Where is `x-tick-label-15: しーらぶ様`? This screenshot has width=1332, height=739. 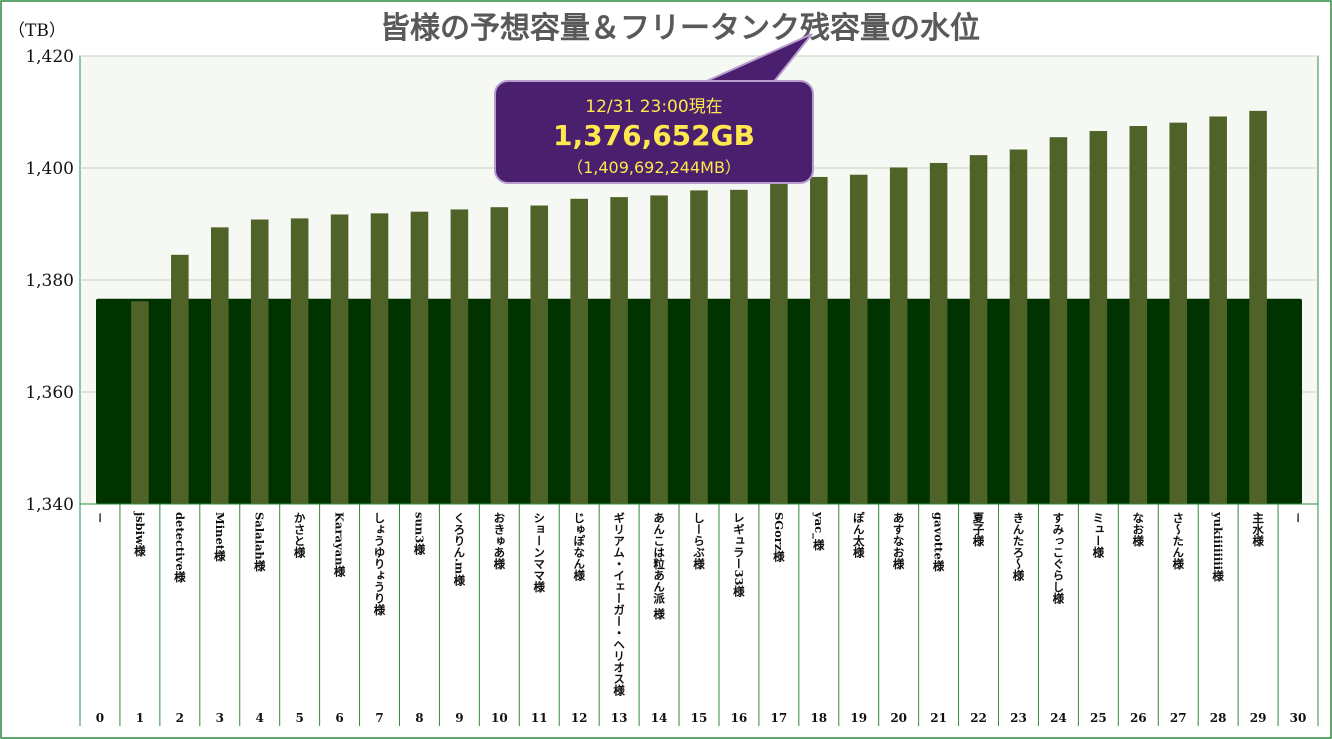 x-tick-label-15: しーらぶ様 is located at coordinates (699, 541).